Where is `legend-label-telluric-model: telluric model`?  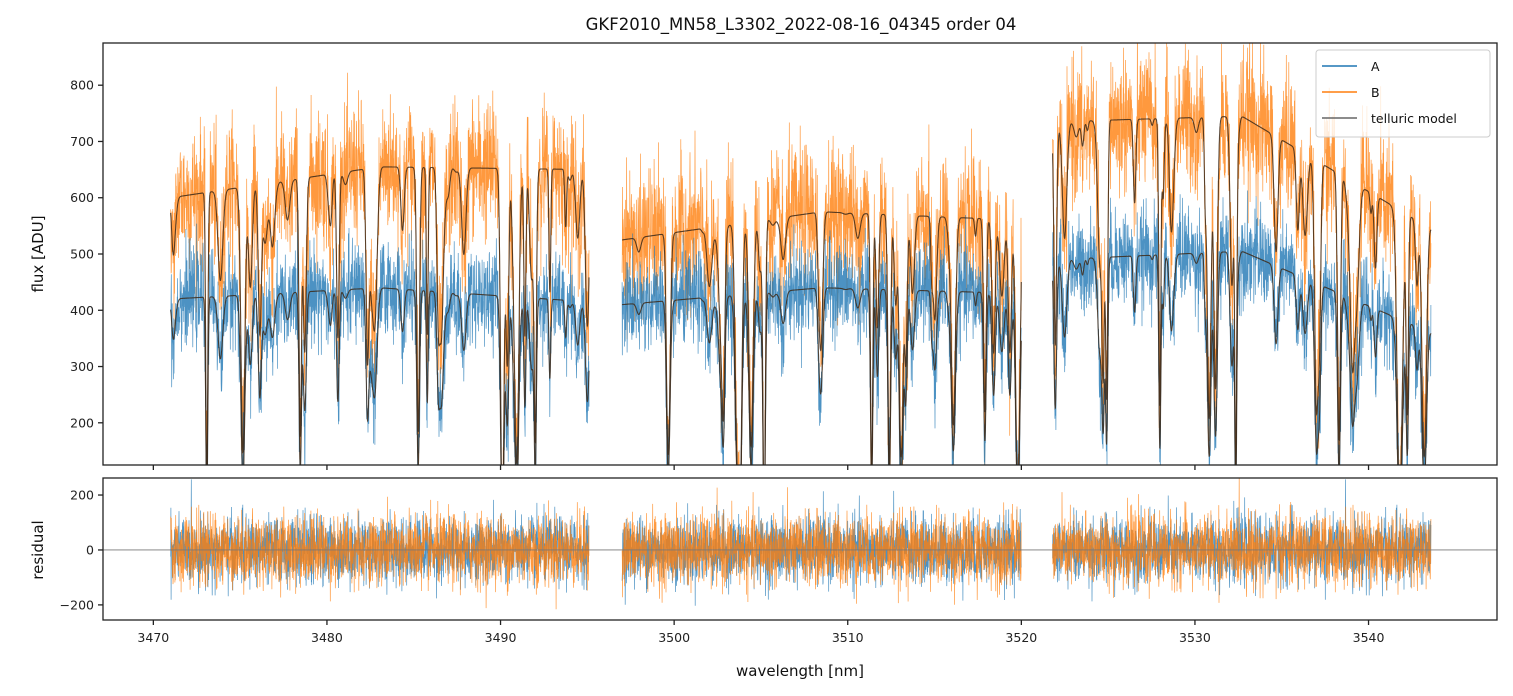
legend-label-telluric-model: telluric model is located at coordinates (1414, 118).